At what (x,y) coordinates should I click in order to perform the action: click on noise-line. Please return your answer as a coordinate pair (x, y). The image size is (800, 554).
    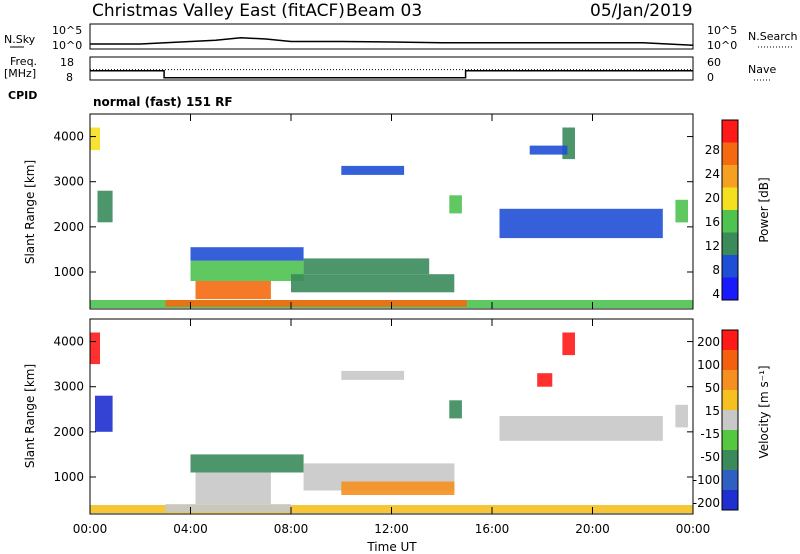
    Looking at the image, I should click on (392, 42).